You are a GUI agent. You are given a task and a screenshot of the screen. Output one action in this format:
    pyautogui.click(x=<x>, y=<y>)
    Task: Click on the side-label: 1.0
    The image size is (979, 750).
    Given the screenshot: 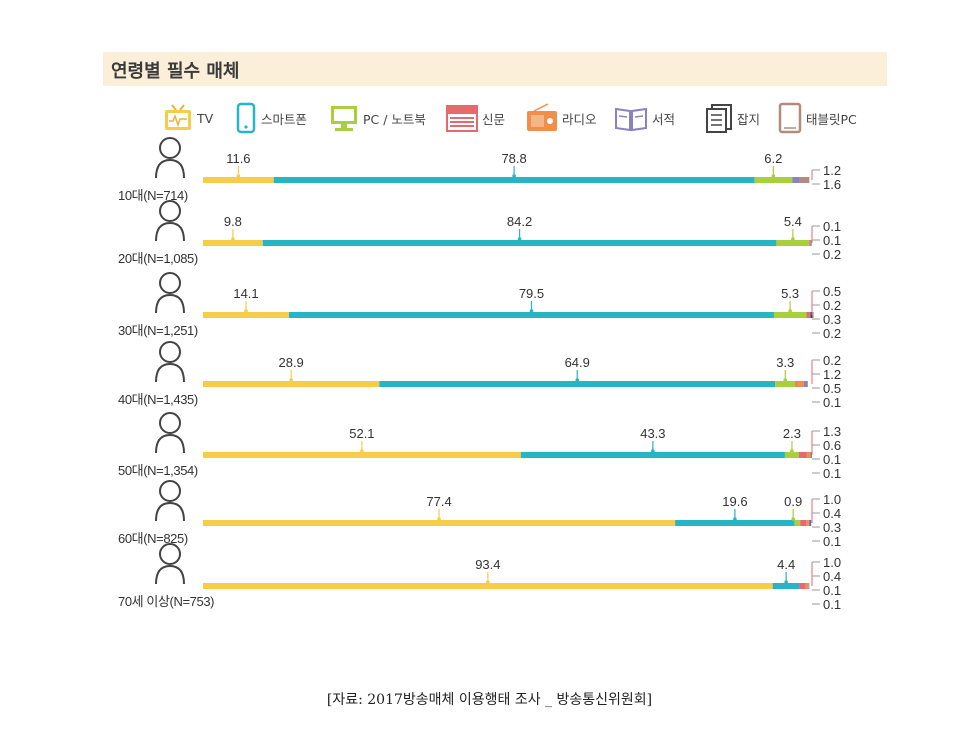 What is the action you would take?
    pyautogui.click(x=832, y=562)
    